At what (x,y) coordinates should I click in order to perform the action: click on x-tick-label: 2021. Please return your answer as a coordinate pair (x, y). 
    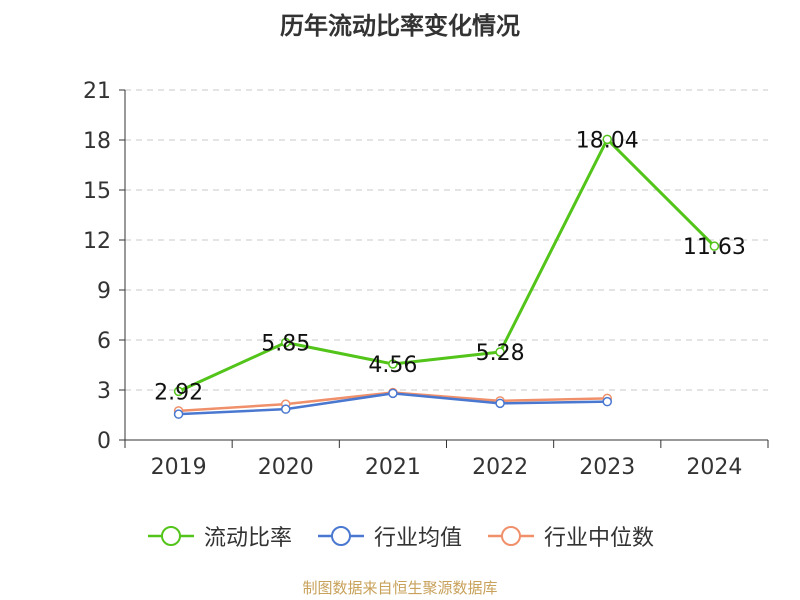
    Looking at the image, I should click on (393, 467).